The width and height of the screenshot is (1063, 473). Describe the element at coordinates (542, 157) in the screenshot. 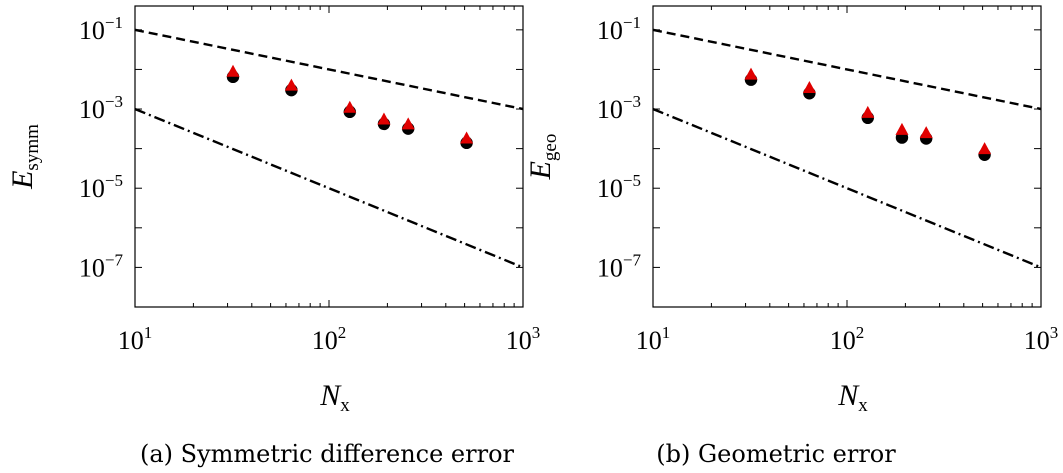

I see `y-axis-label: Egeo` at that location.